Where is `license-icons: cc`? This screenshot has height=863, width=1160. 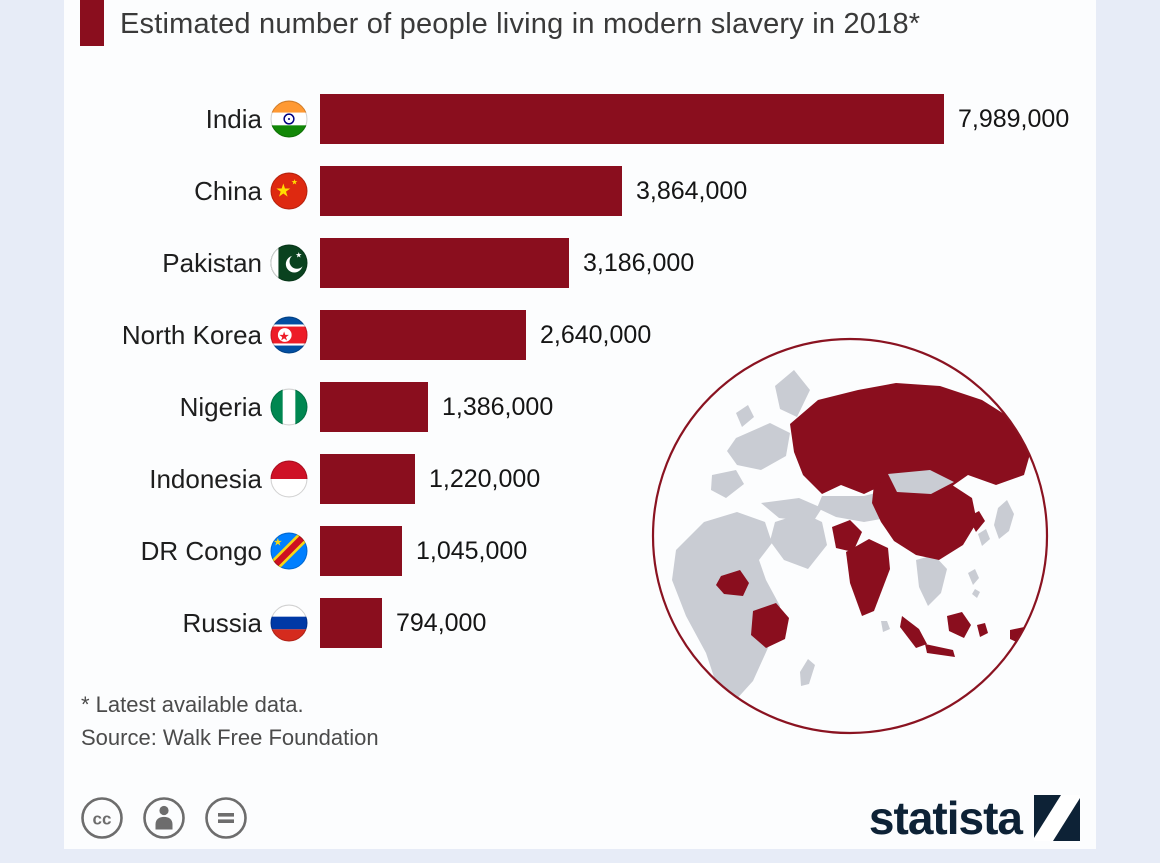 license-icons: cc is located at coordinates (164, 818).